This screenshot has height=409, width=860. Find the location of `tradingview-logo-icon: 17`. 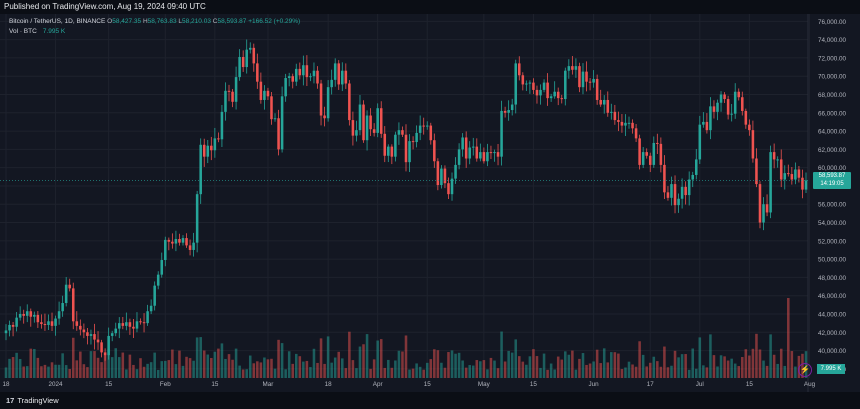

tradingview-logo-icon: 17 is located at coordinates (10, 400).